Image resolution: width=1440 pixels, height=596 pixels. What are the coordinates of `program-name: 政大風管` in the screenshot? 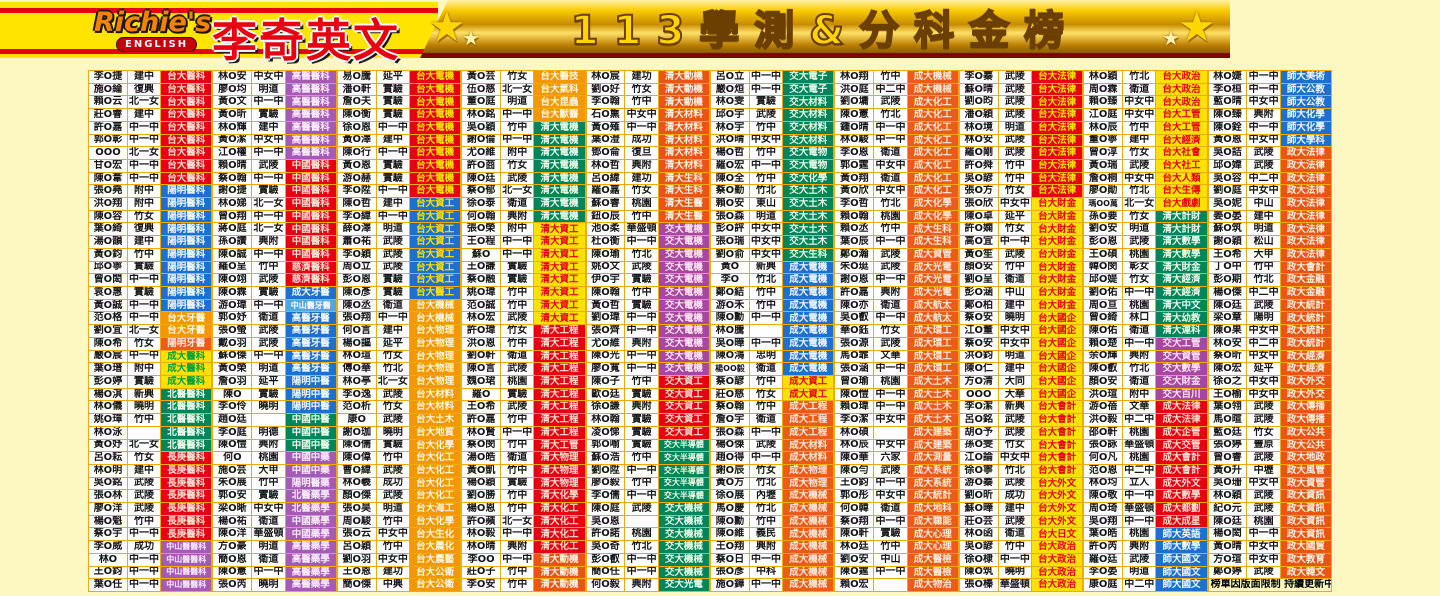 It's located at (1305, 470).